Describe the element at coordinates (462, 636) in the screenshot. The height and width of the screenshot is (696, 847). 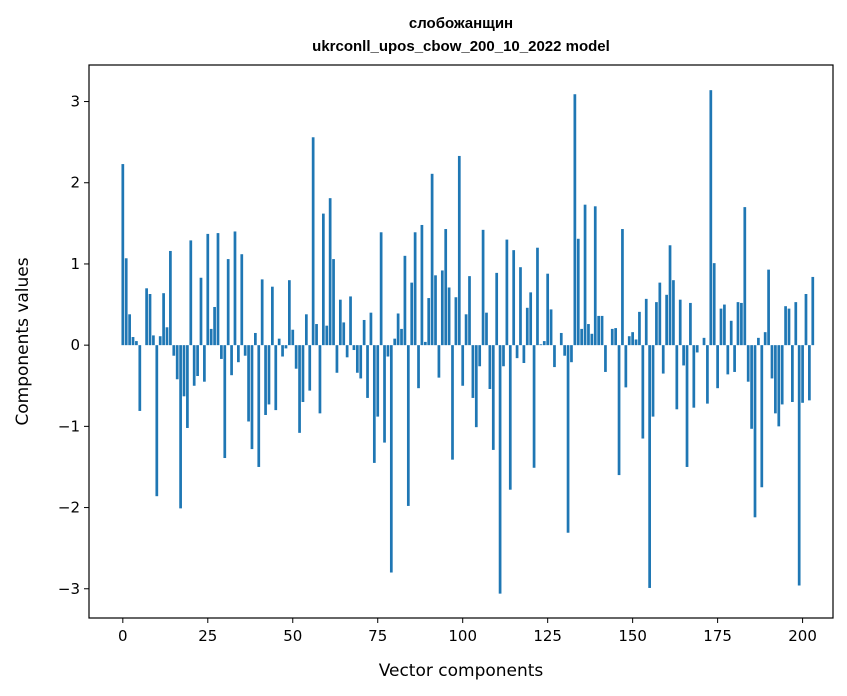
I see `x-tick-label: 100` at that location.